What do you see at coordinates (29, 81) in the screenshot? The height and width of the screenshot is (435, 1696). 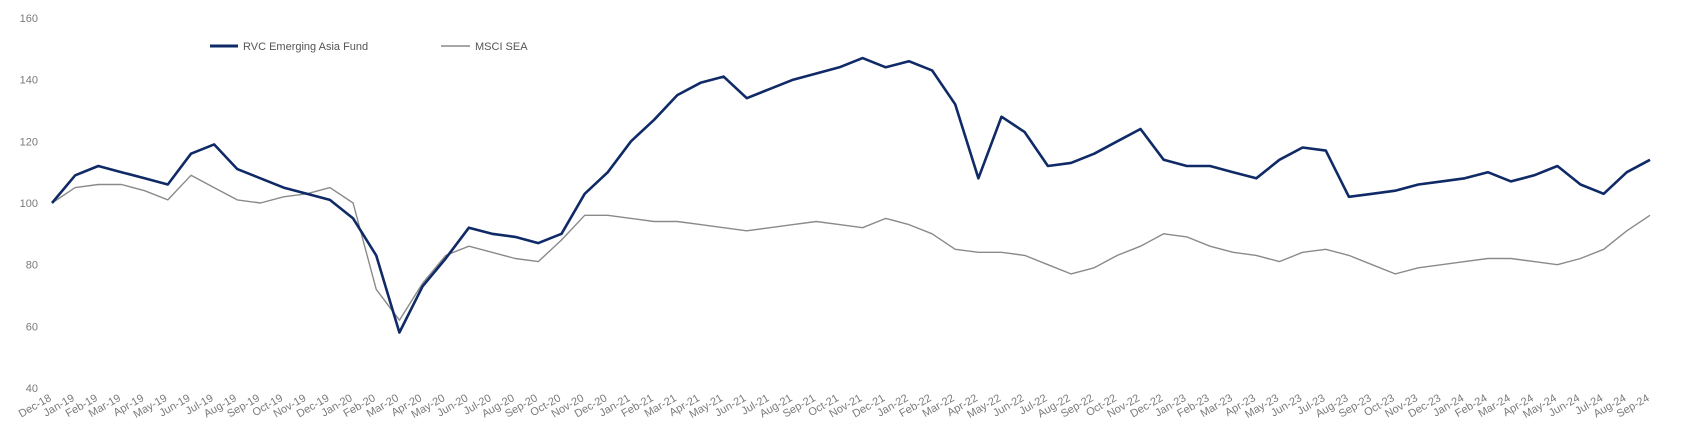 I see `y-tick-label: 140` at bounding box center [29, 81].